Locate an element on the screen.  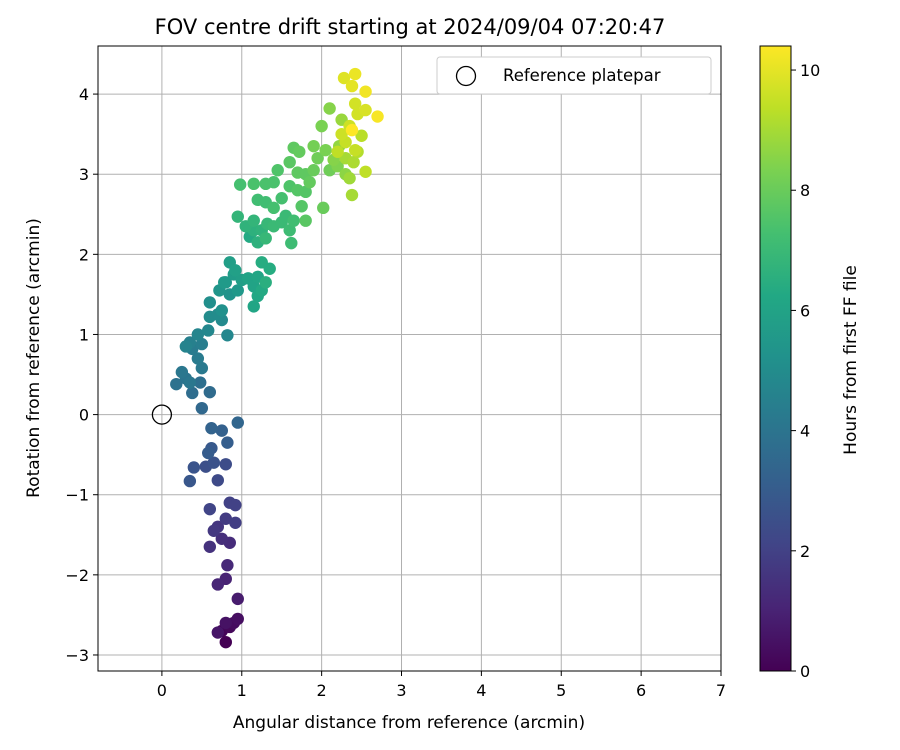
y-tick-label: −2 is located at coordinates (77, 575).